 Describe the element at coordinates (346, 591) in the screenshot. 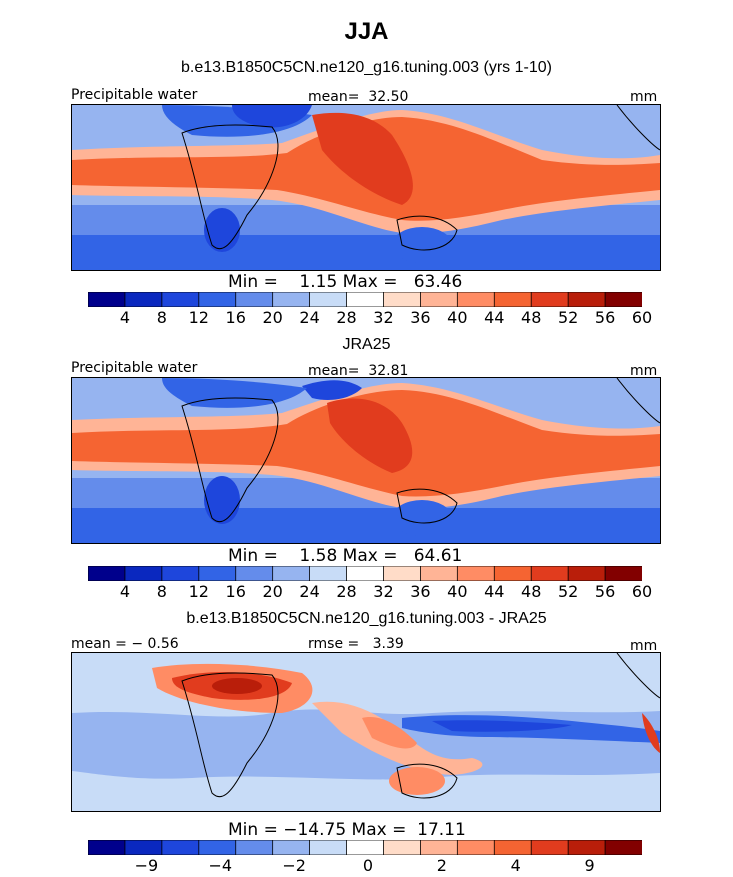

I see `panel-2-colorbar-tick-label: 28` at that location.